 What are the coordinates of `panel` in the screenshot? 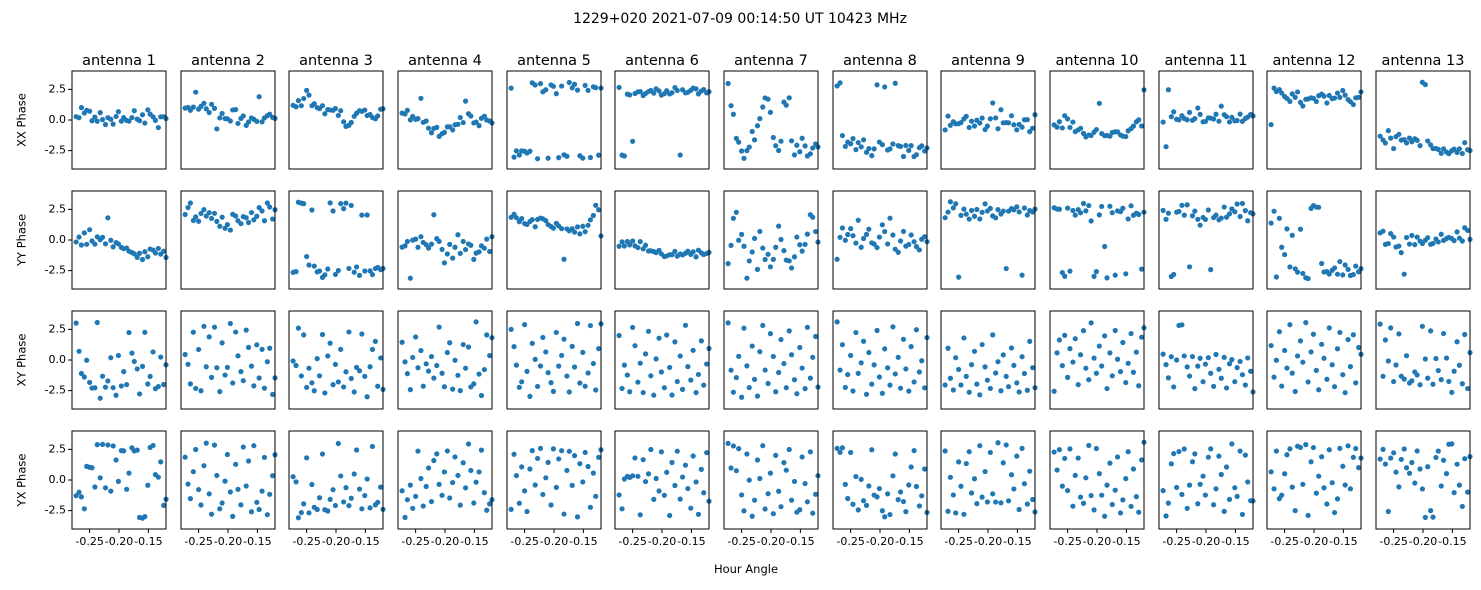 It's located at (555, 240).